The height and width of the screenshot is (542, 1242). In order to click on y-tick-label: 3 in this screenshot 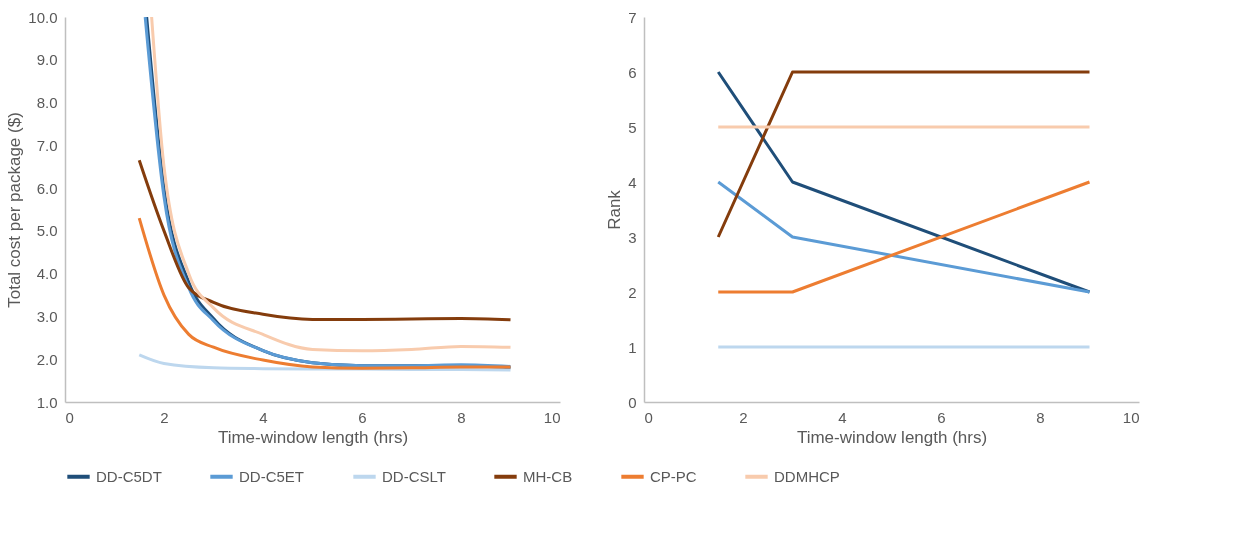, I will do `click(632, 237)`.